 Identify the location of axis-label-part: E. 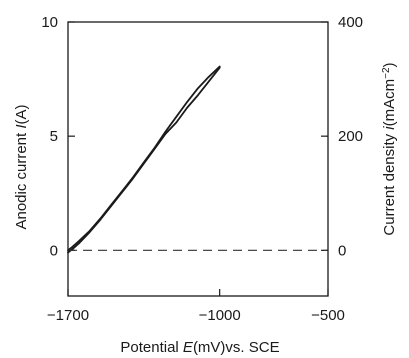
(188, 347).